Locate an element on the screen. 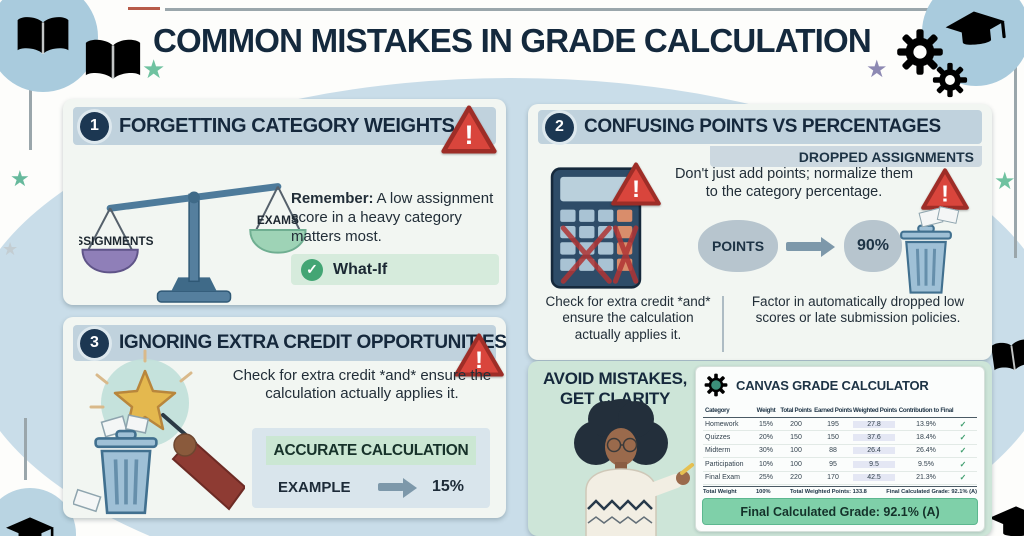 The image size is (1024, 536). panel1-header: 1 FORGETTING CATEGORY WEIGHTS is located at coordinates (284, 126).